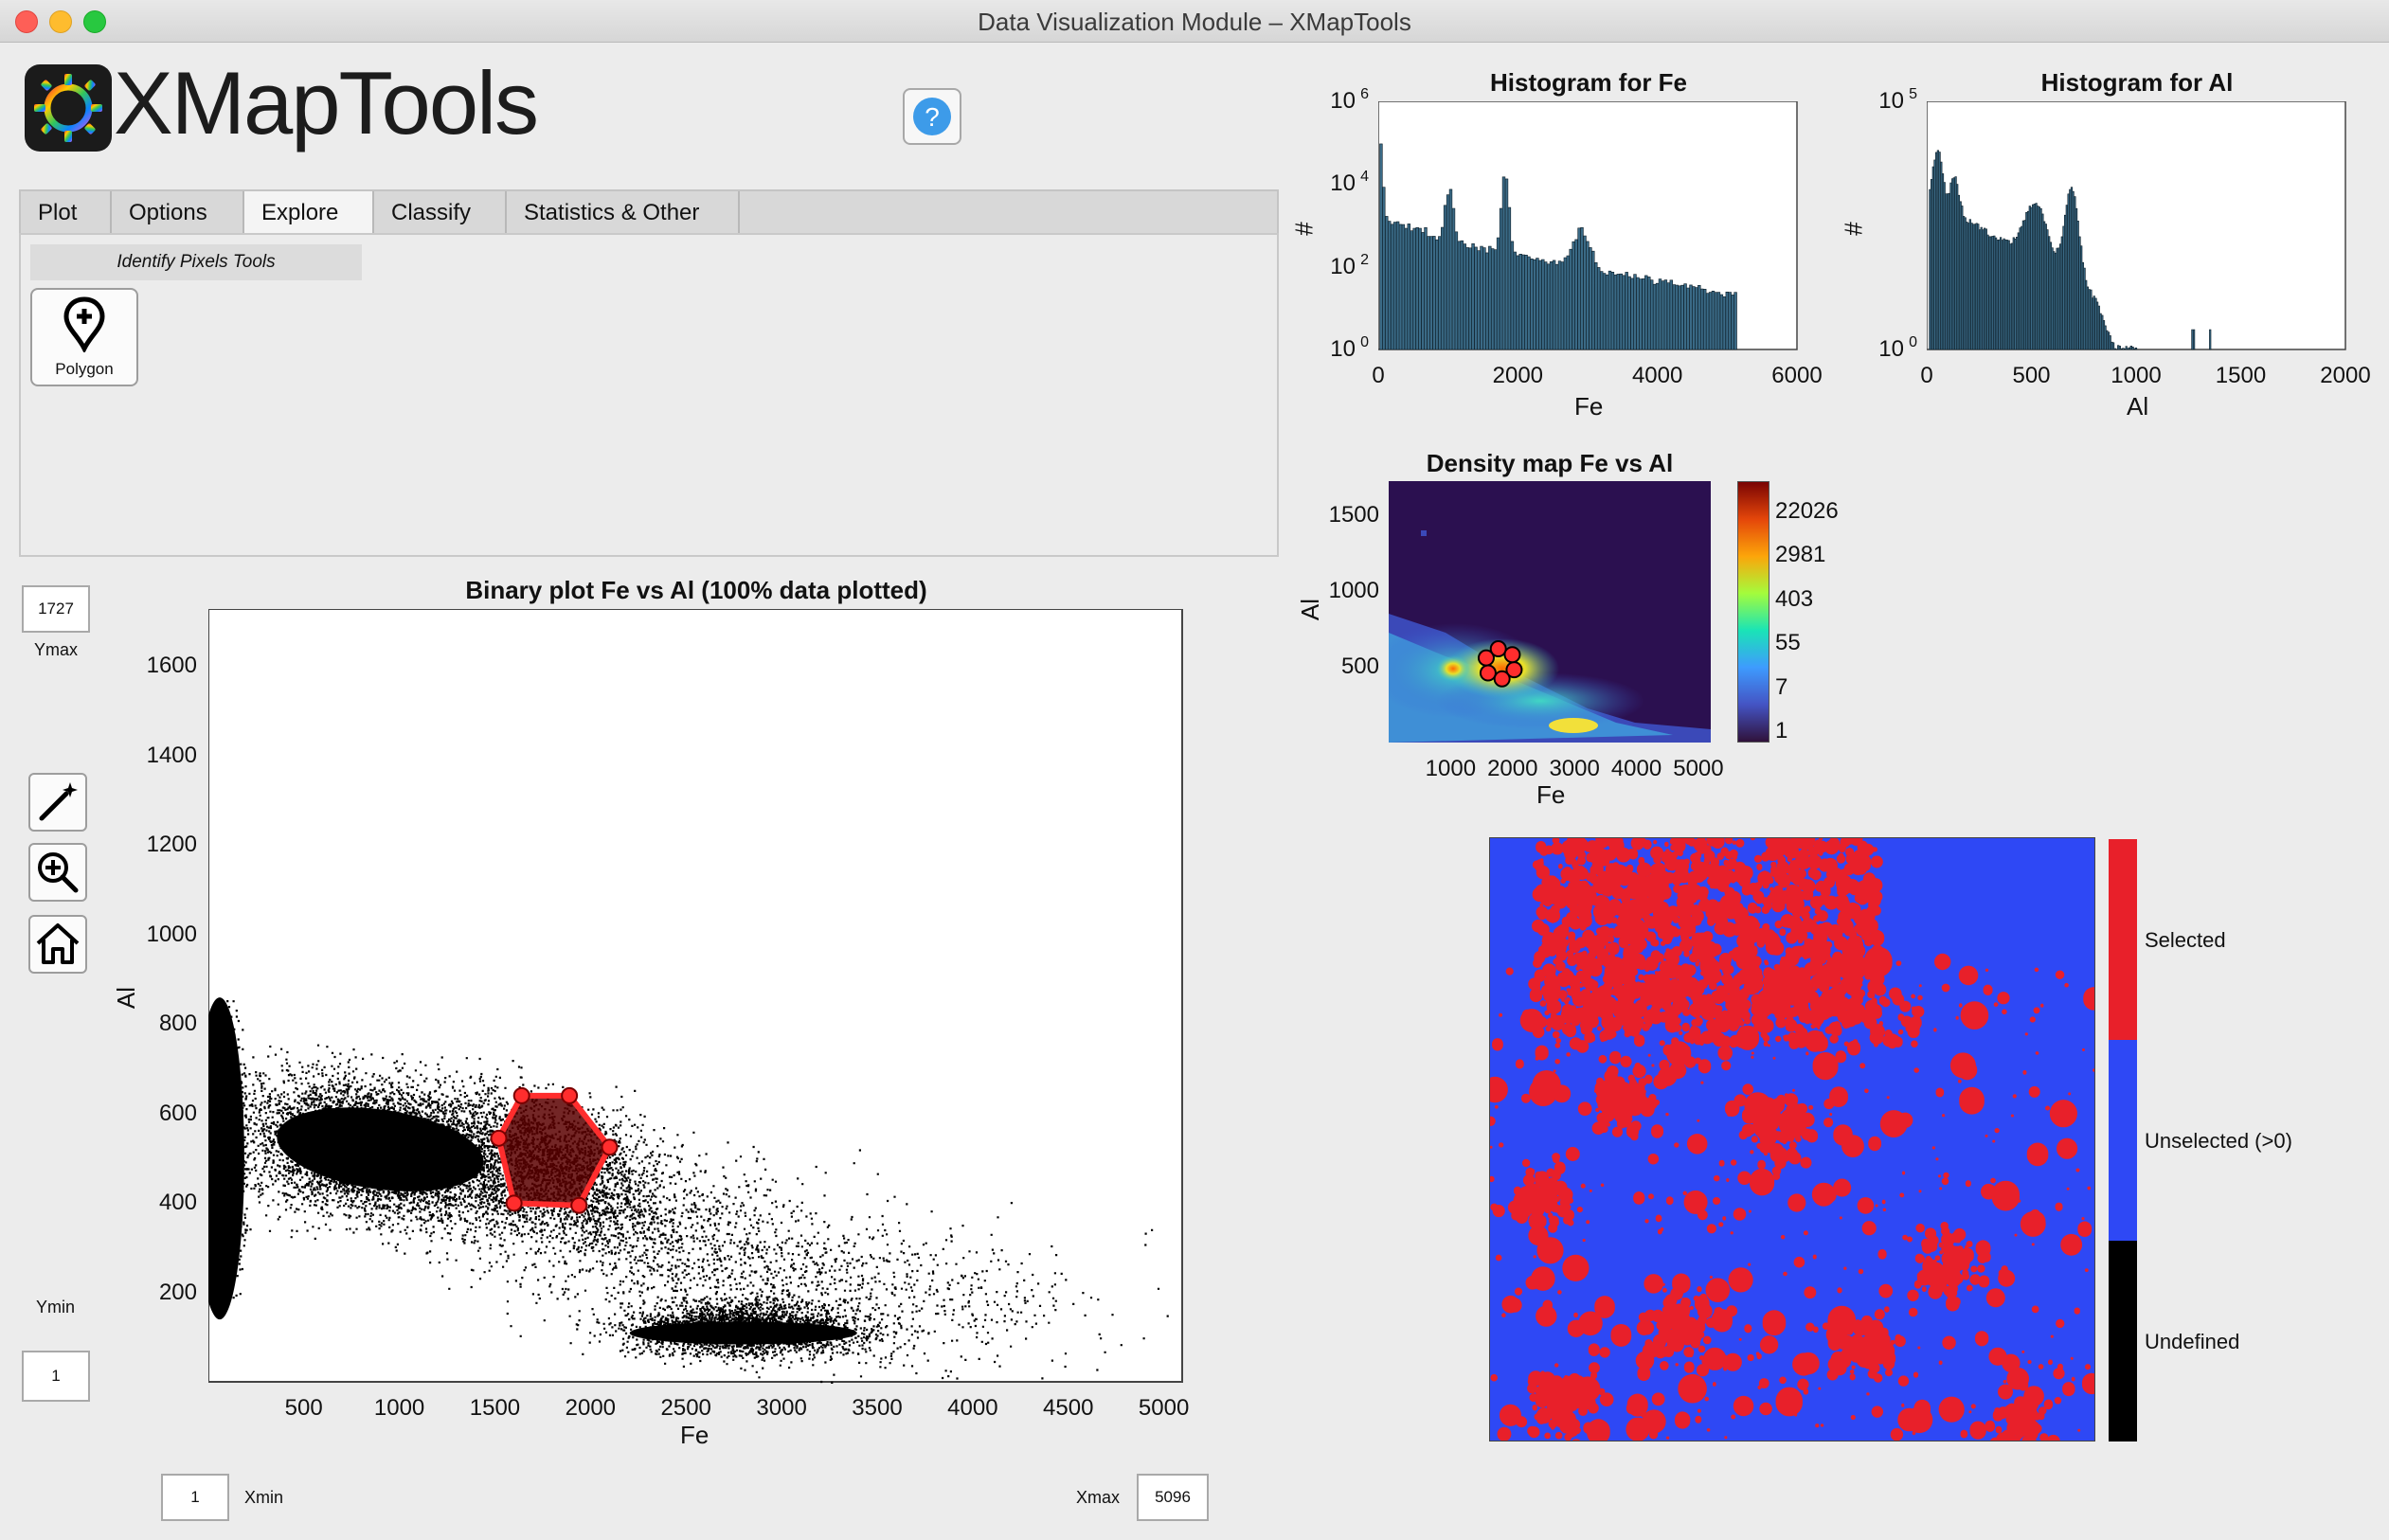 The width and height of the screenshot is (2389, 1540). What do you see at coordinates (177, 1292) in the screenshot?
I see `y-tick-label: 200` at bounding box center [177, 1292].